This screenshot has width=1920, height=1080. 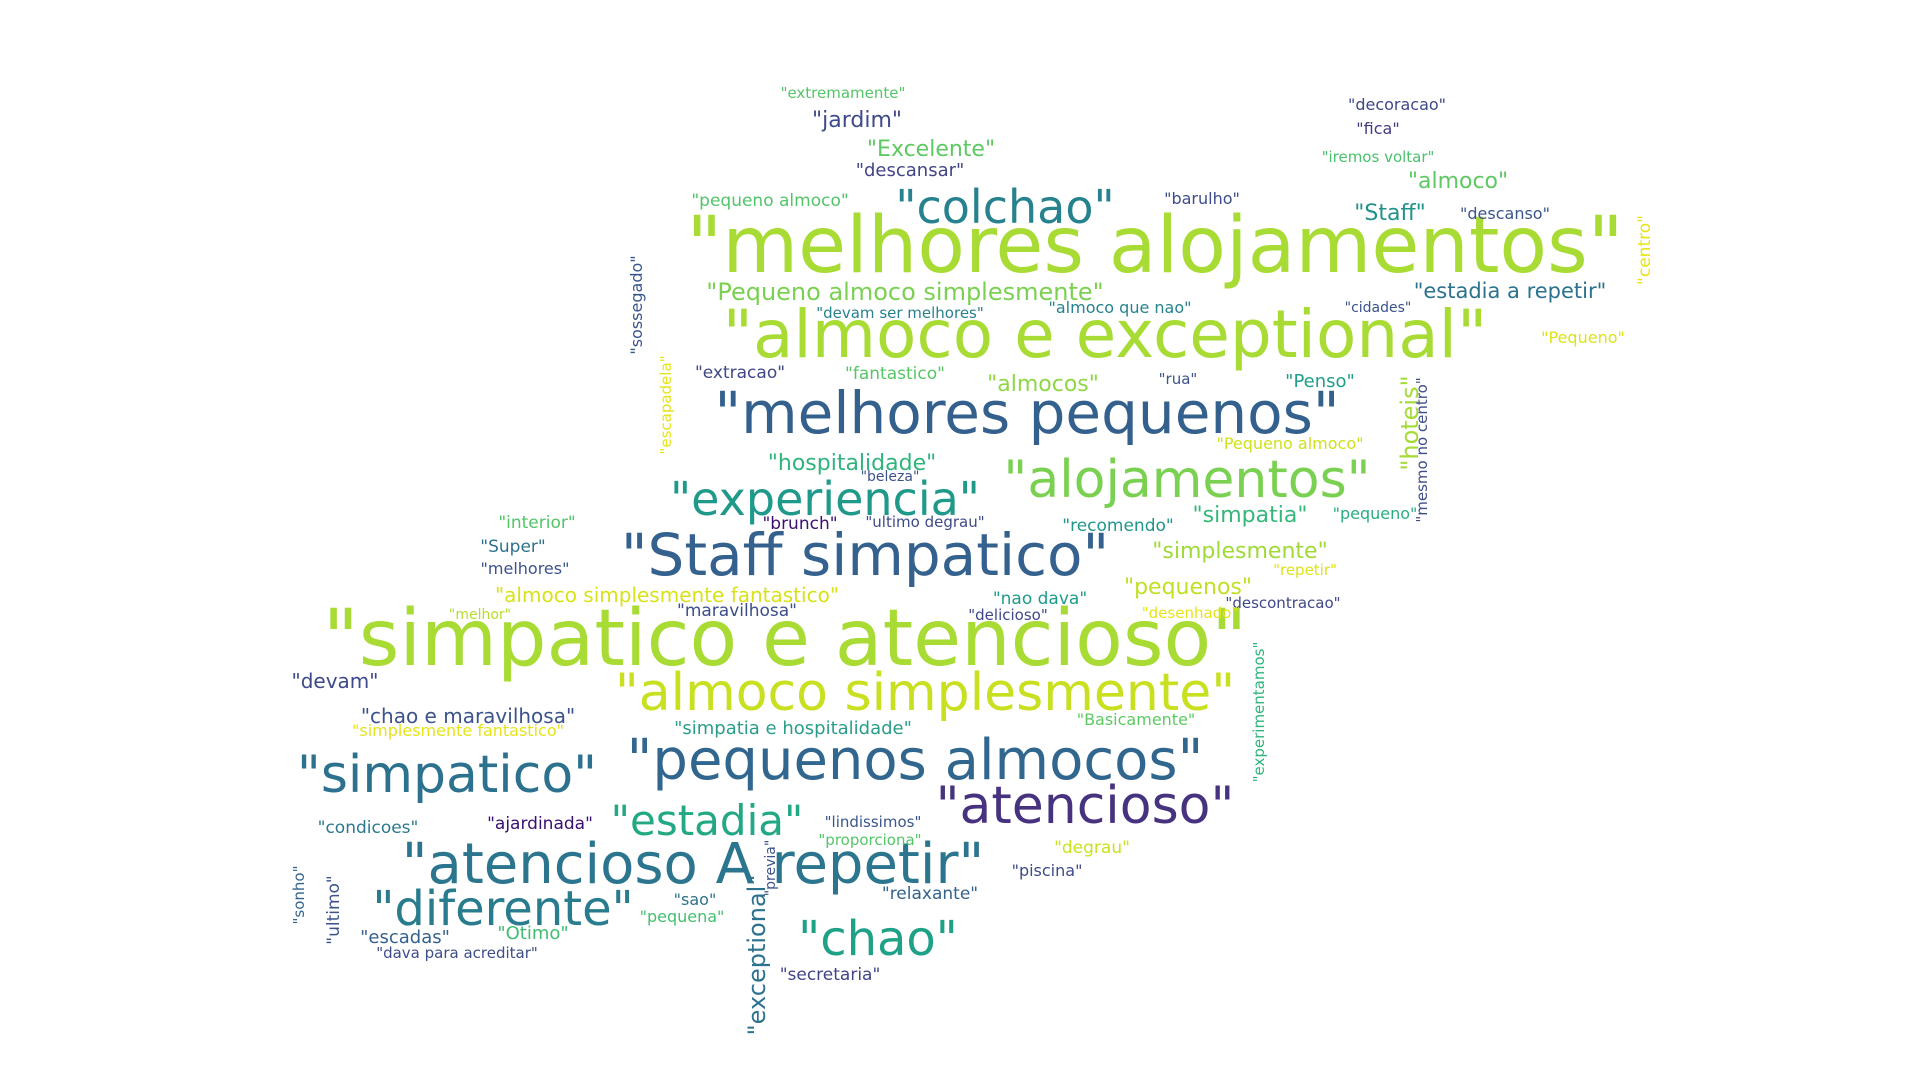 What do you see at coordinates (1004, 207) in the screenshot?
I see `cloud-word: "colchao"` at bounding box center [1004, 207].